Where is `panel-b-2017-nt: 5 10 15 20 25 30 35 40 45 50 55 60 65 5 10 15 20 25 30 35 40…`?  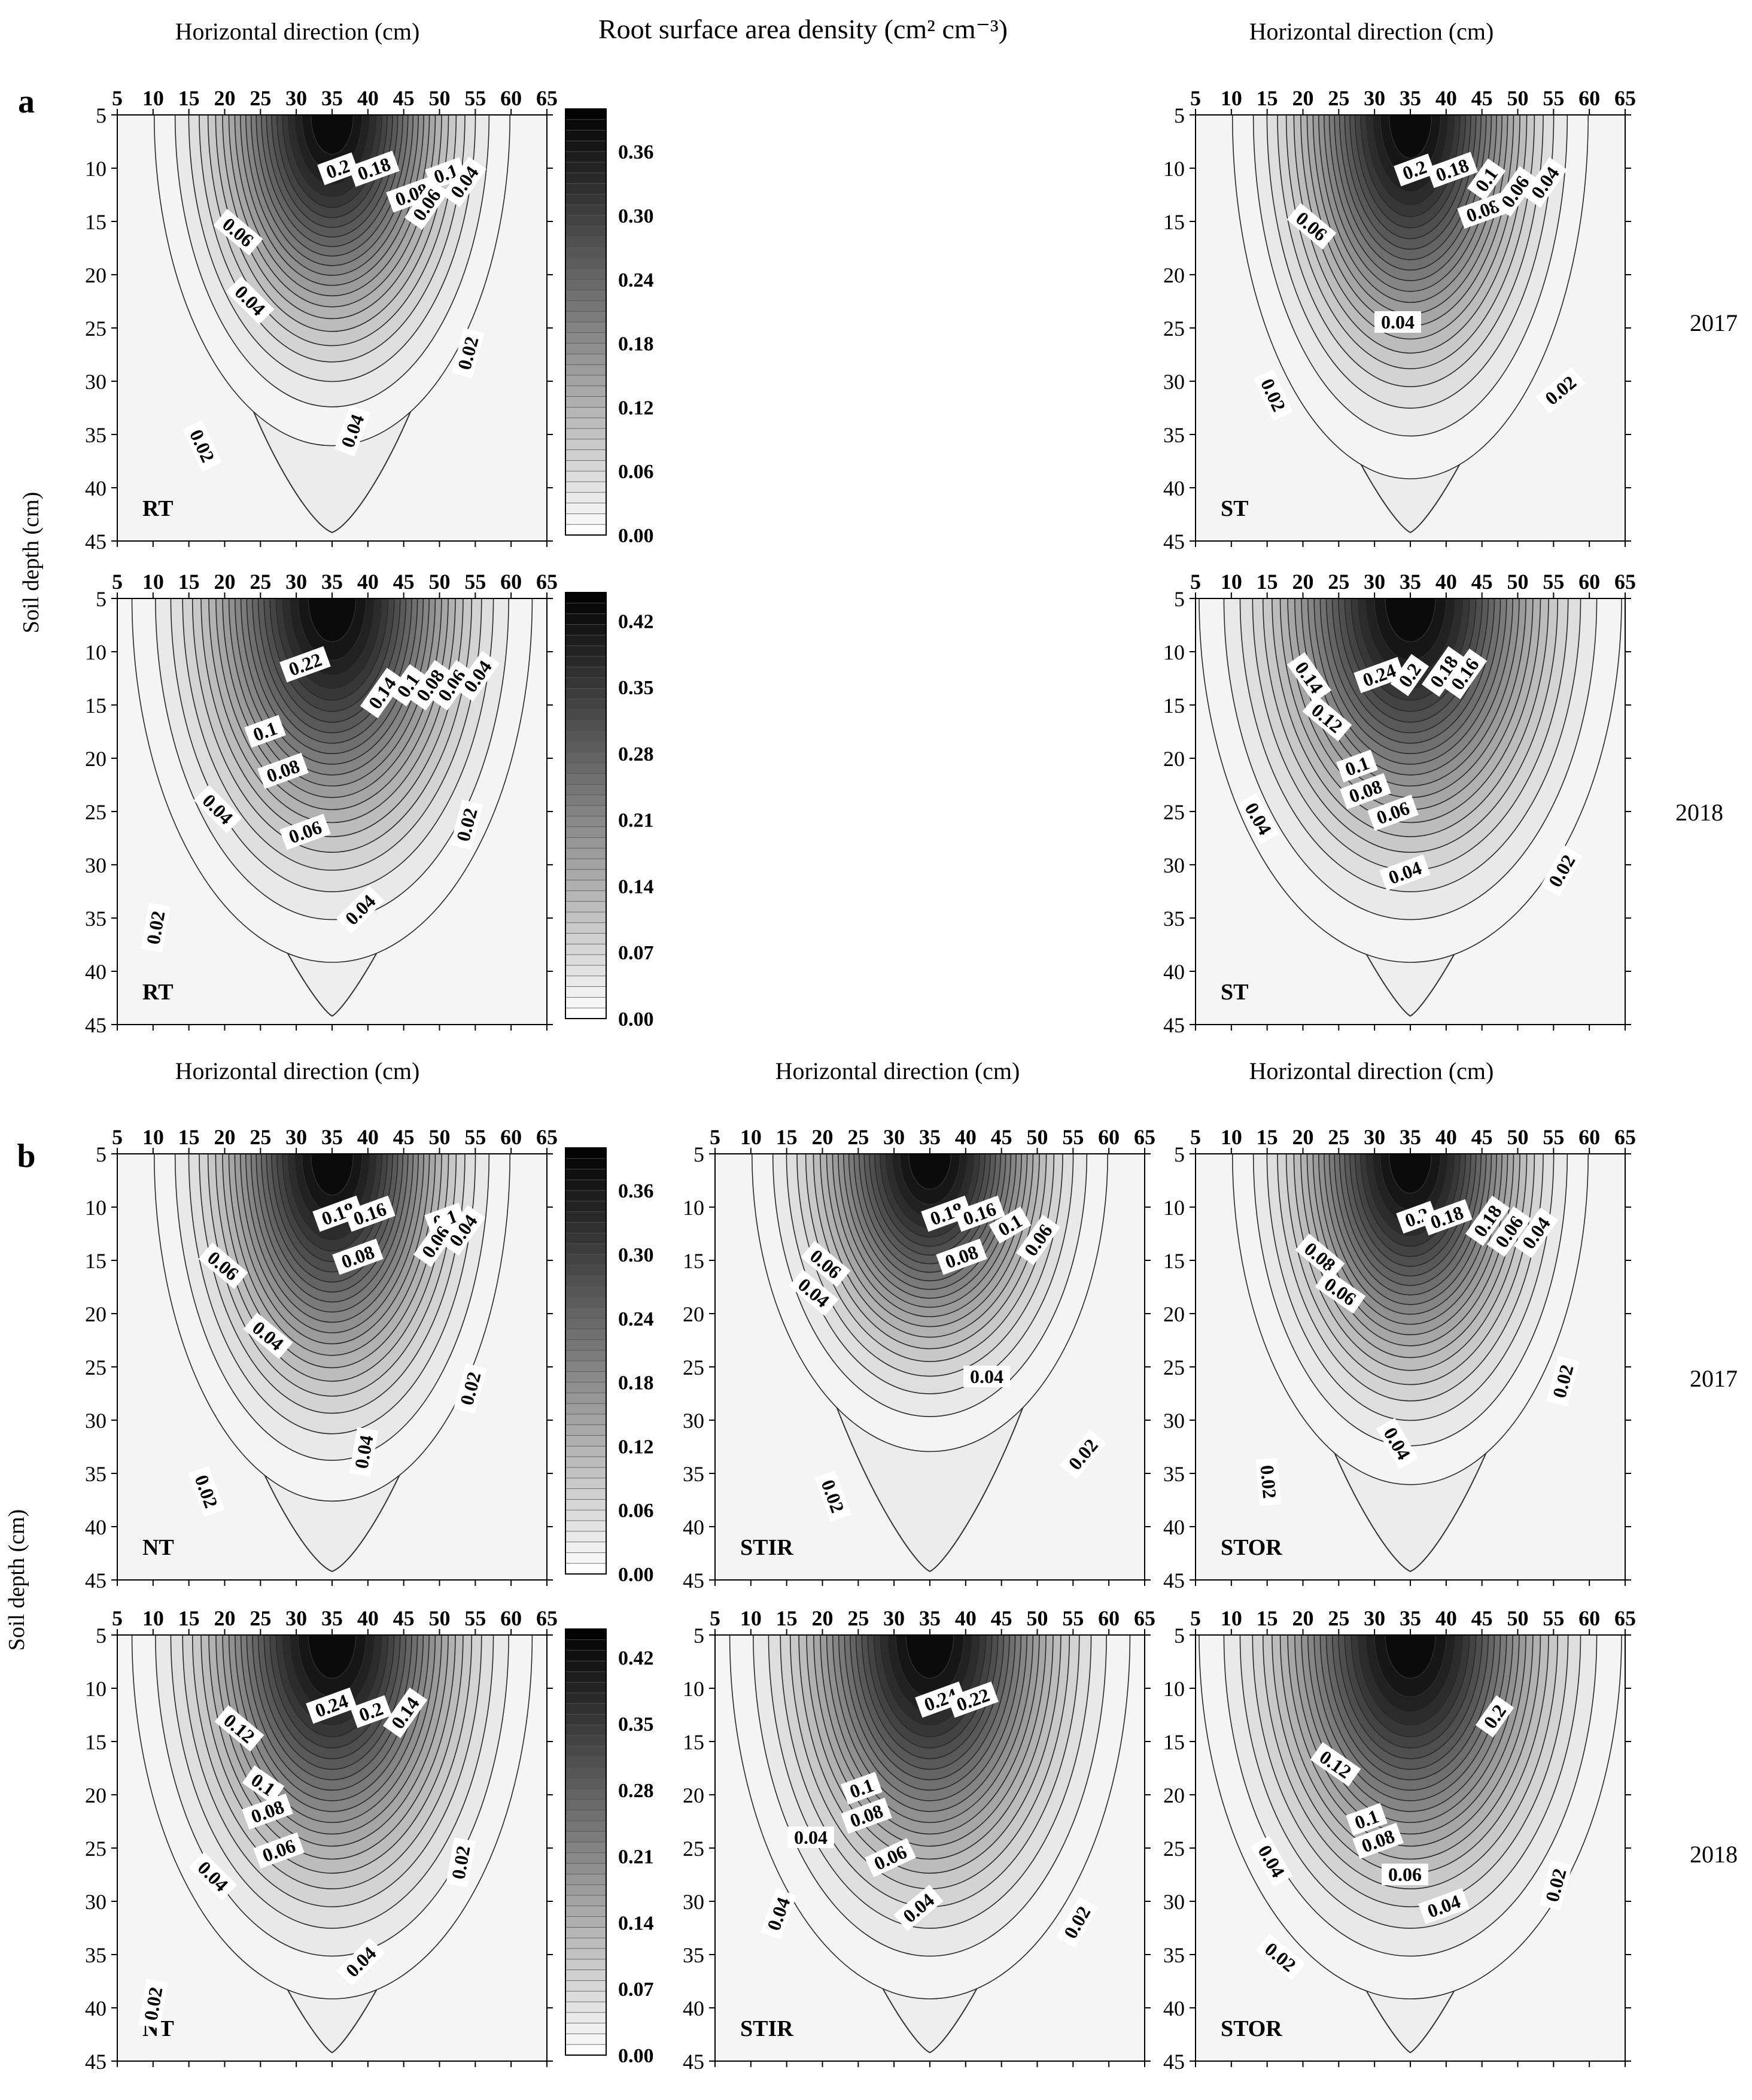 panel-b-2017-nt: 5 10 15 20 25 30 35 40 45 50 55 60 65 5 10 15 20 25 30 35 40… is located at coordinates (321, 1359).